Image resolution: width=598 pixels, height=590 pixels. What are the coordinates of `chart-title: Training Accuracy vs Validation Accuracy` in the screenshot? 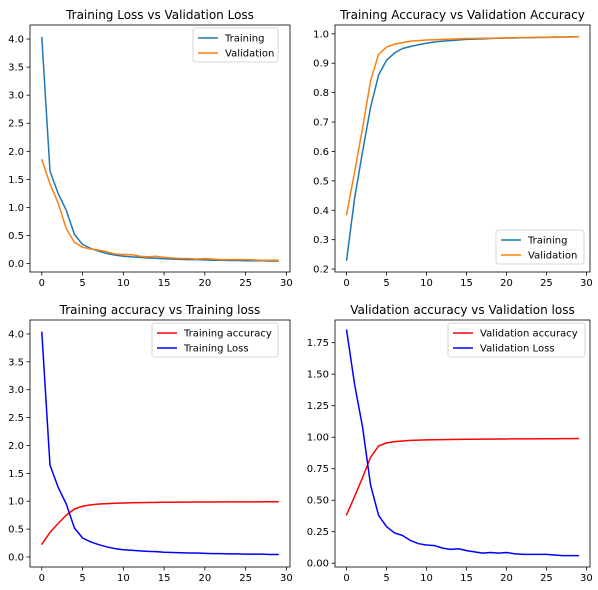 It's located at (462, 15).